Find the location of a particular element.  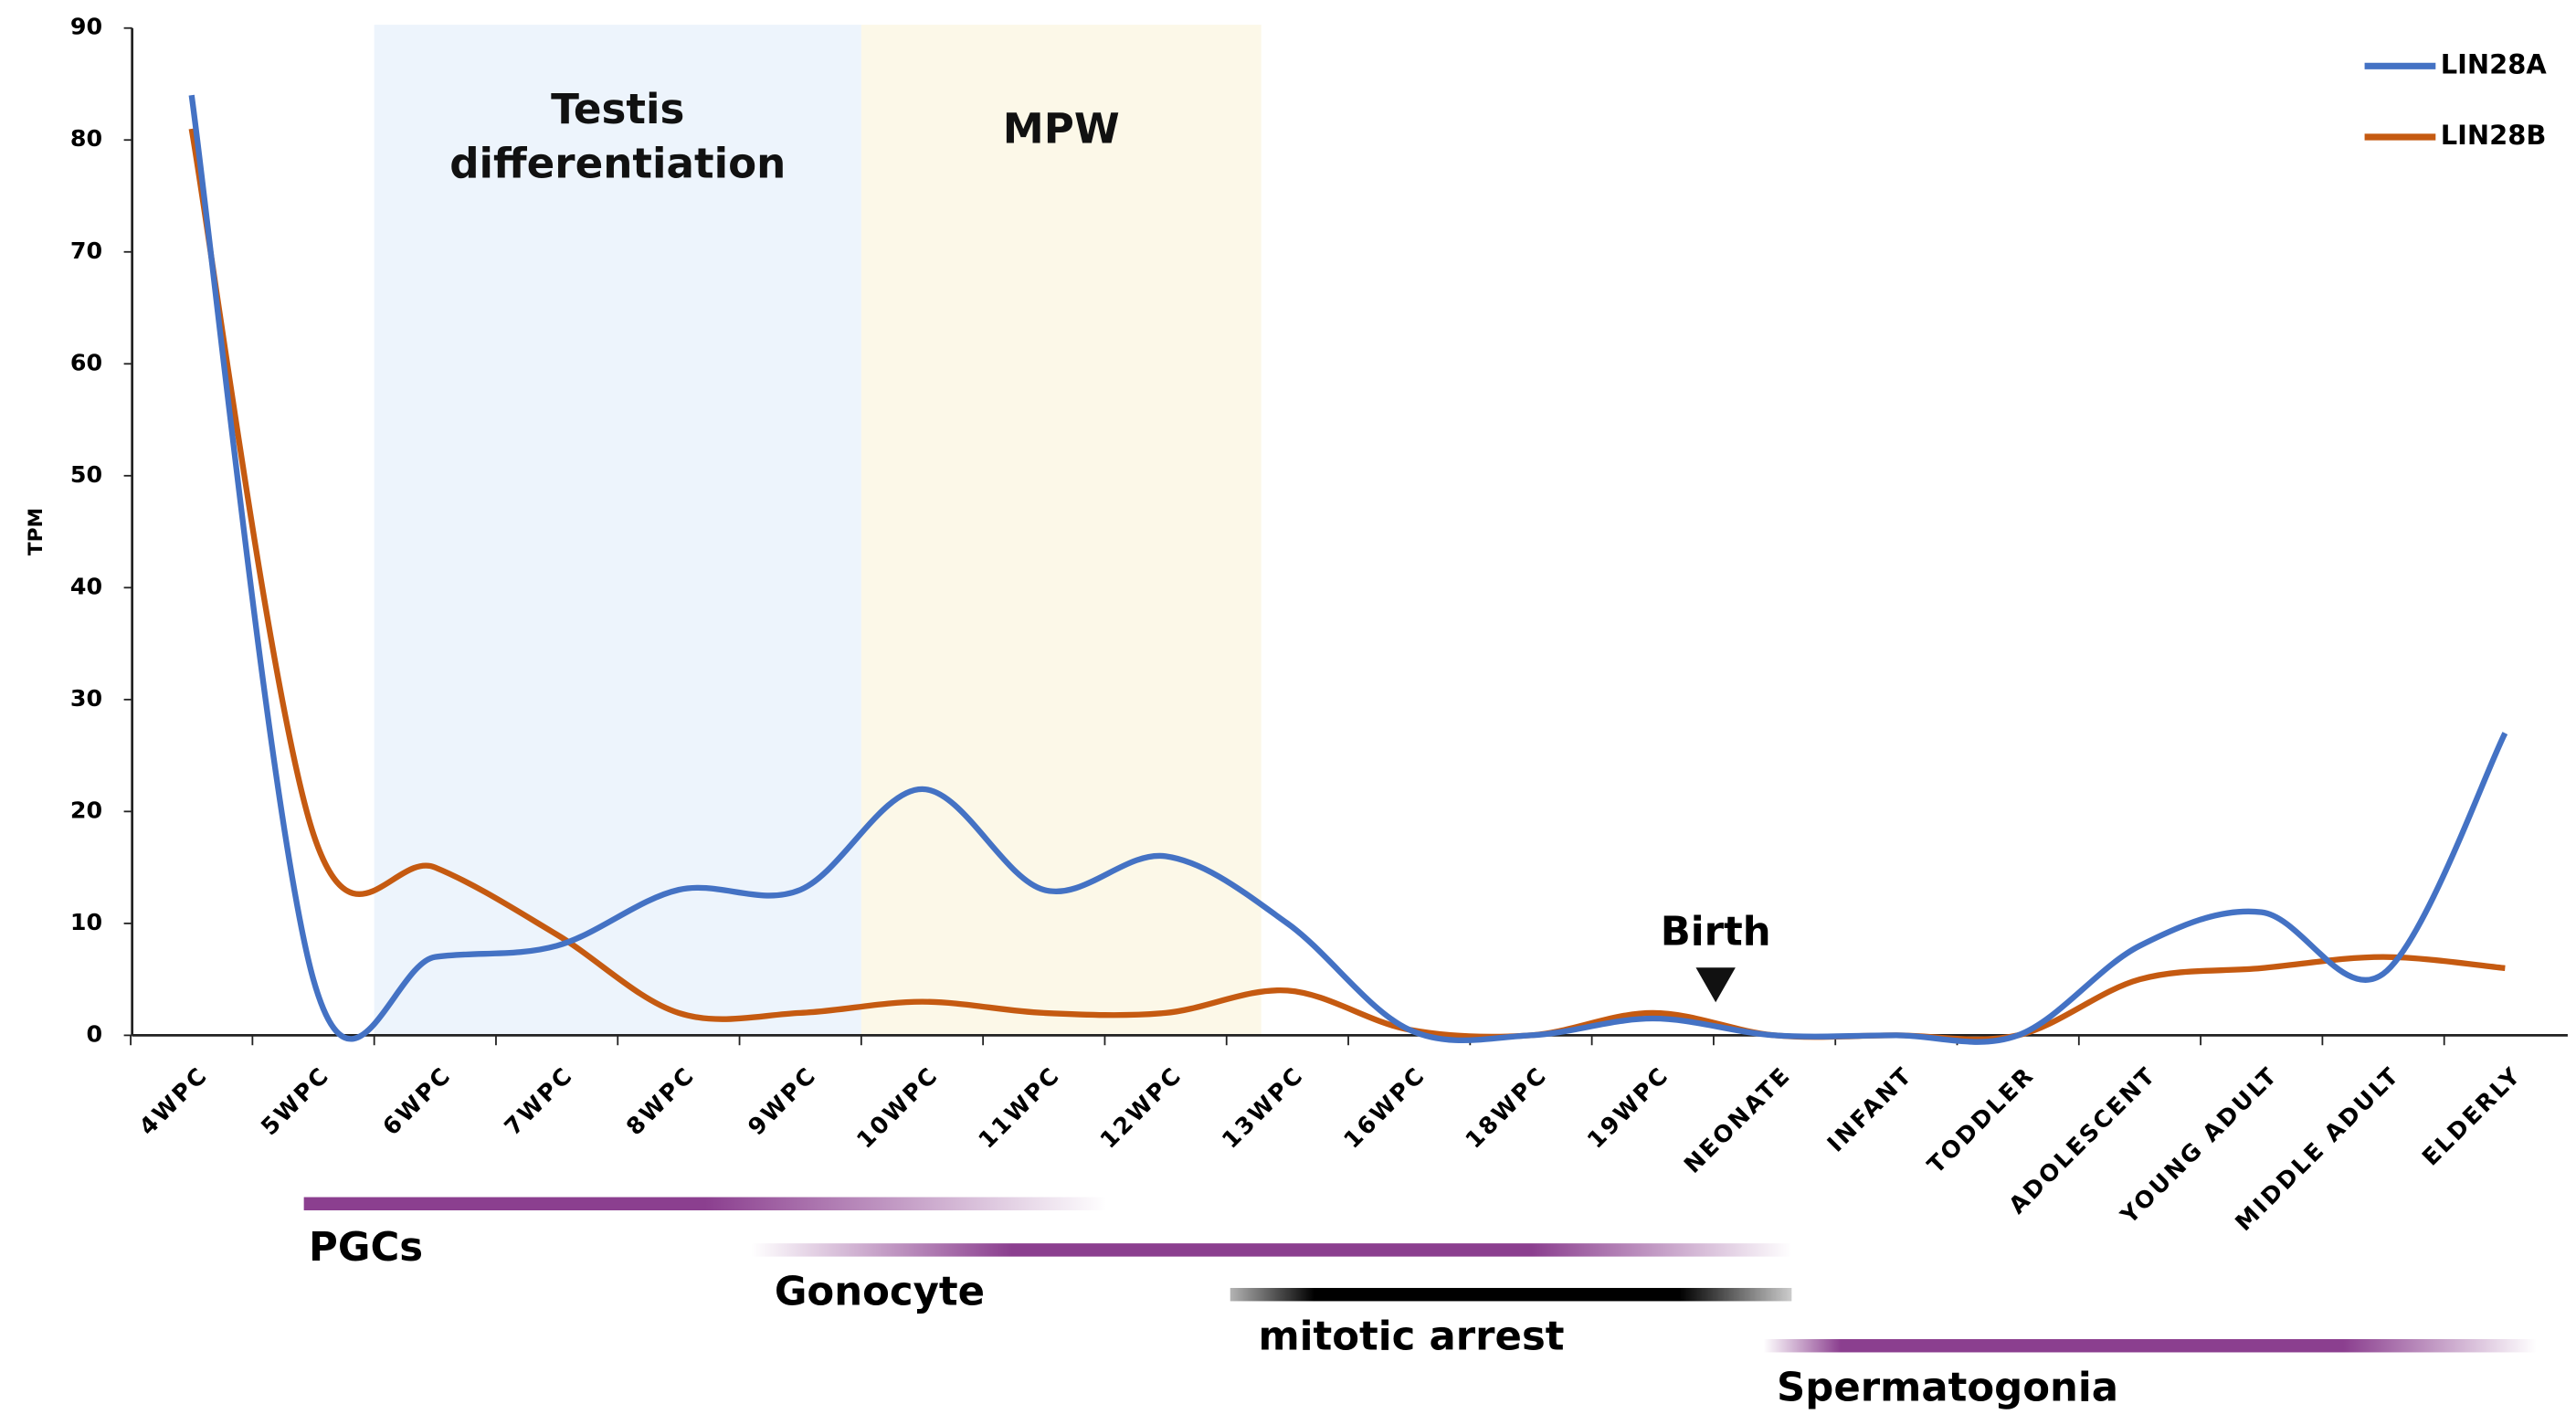

x-tick-label: ELDERLY is located at coordinates (2472, 1116).